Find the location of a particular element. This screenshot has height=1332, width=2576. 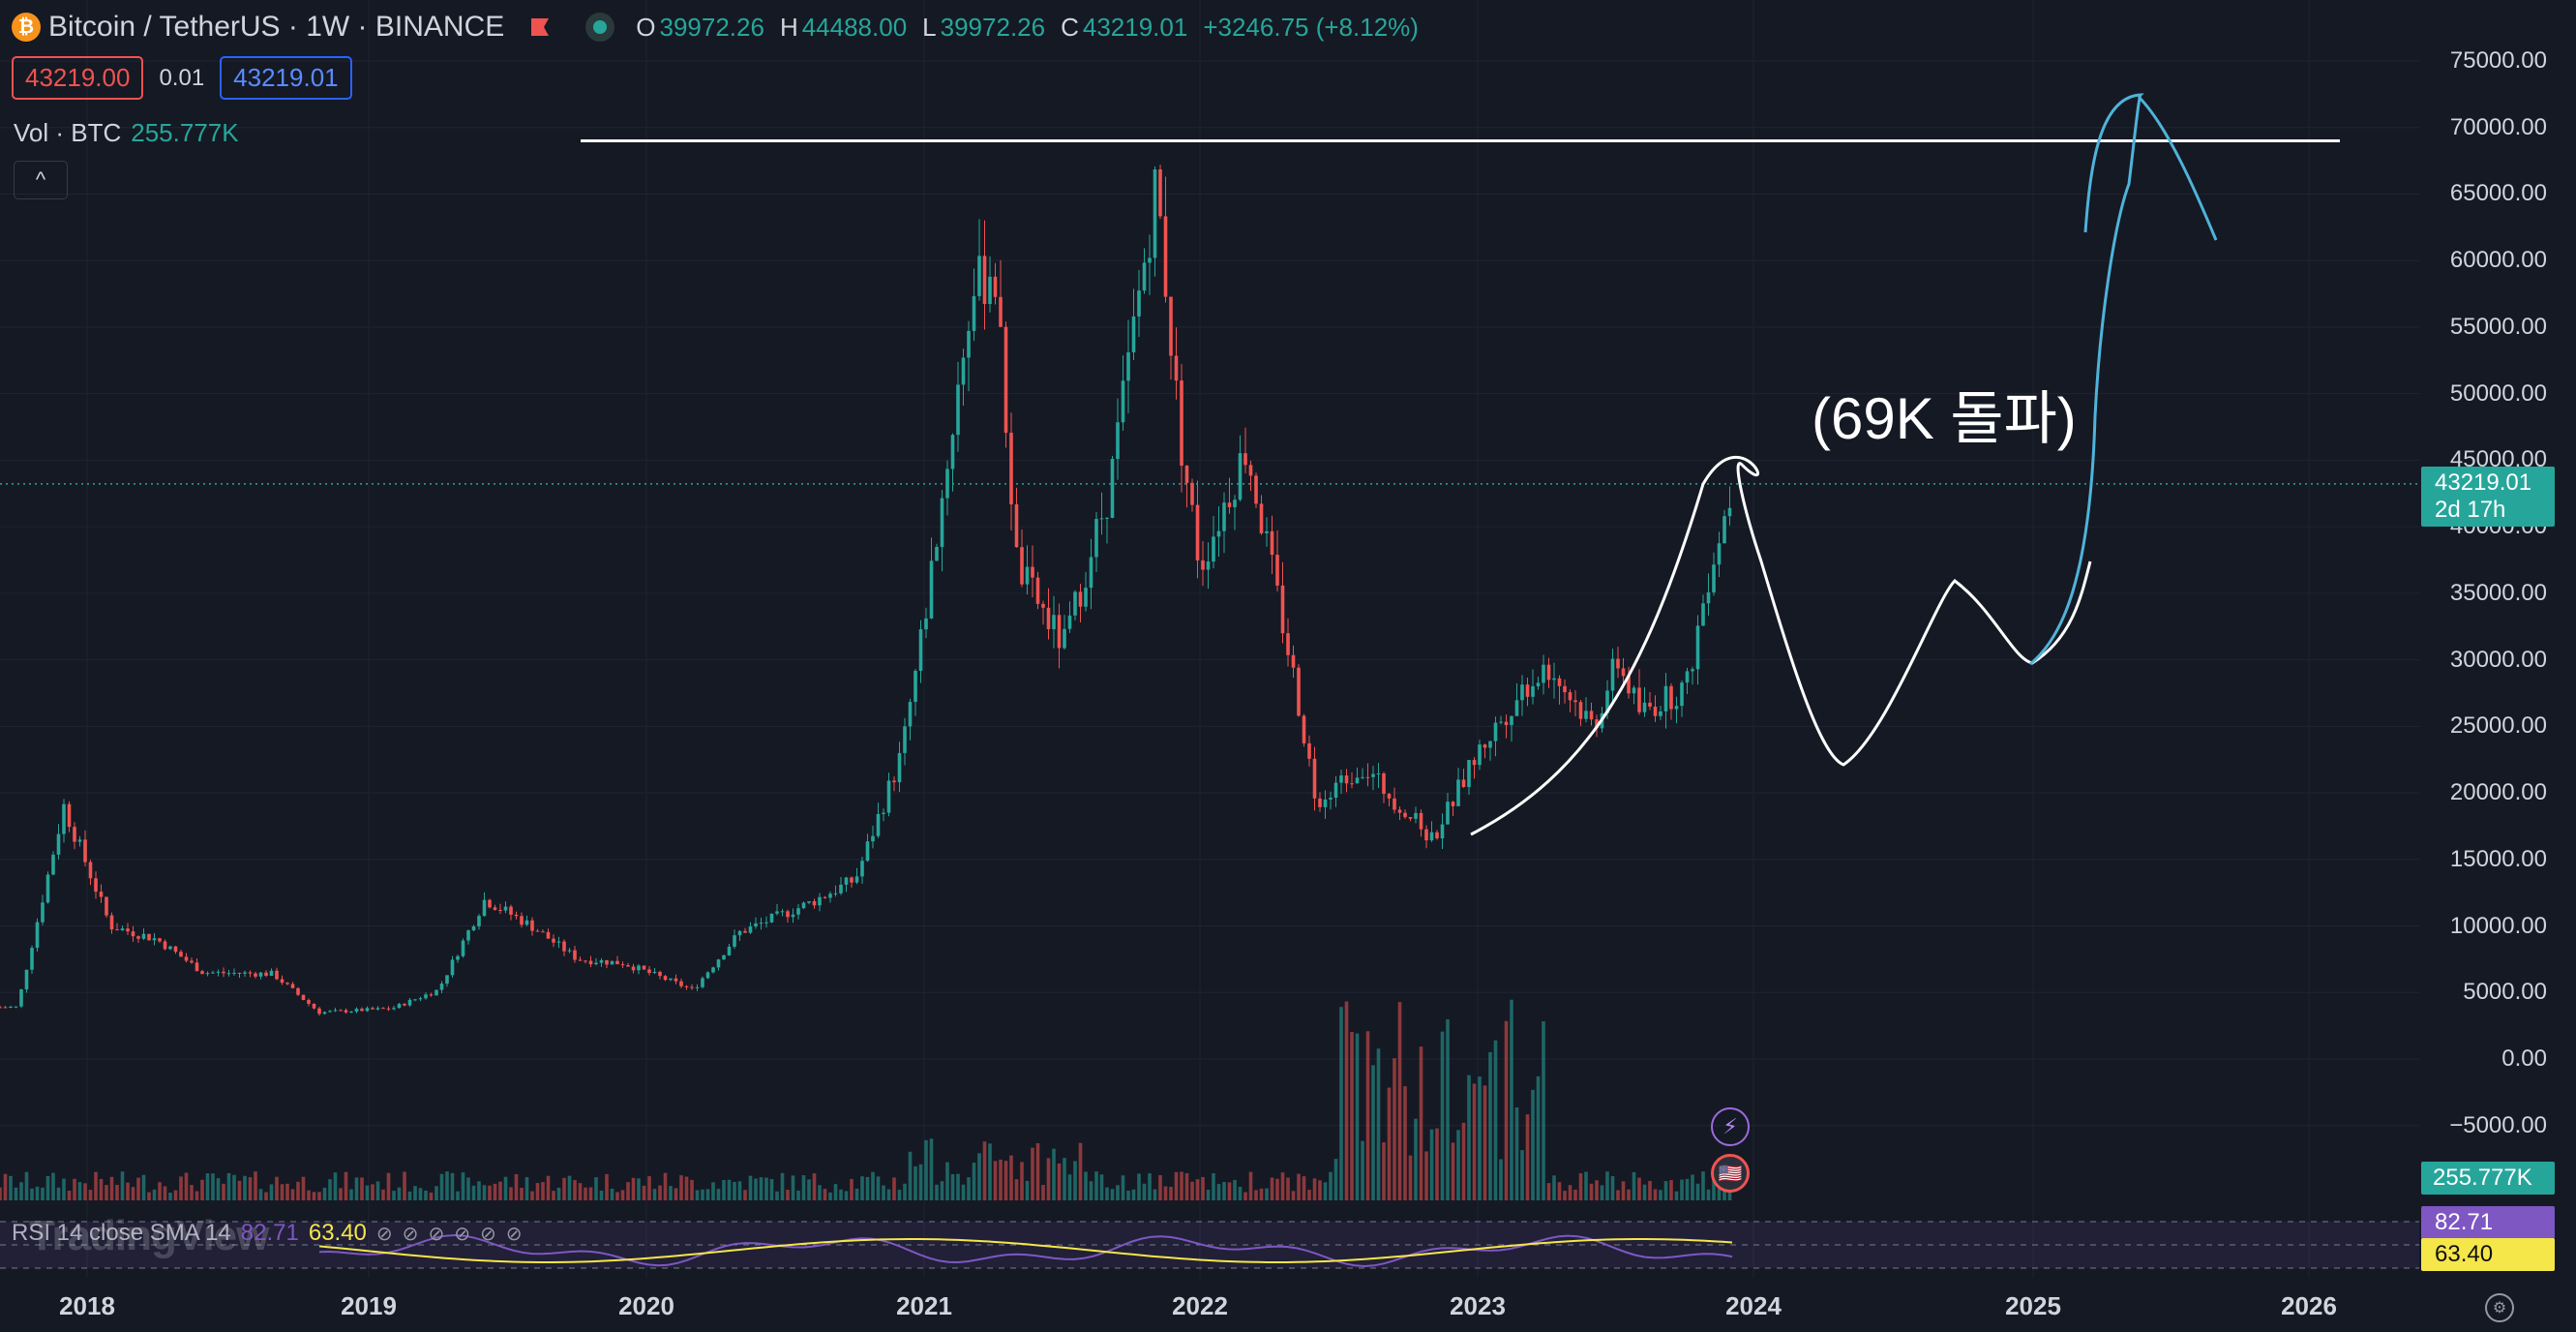

volume-legend: Vol · BTC 255.777K is located at coordinates (126, 133).